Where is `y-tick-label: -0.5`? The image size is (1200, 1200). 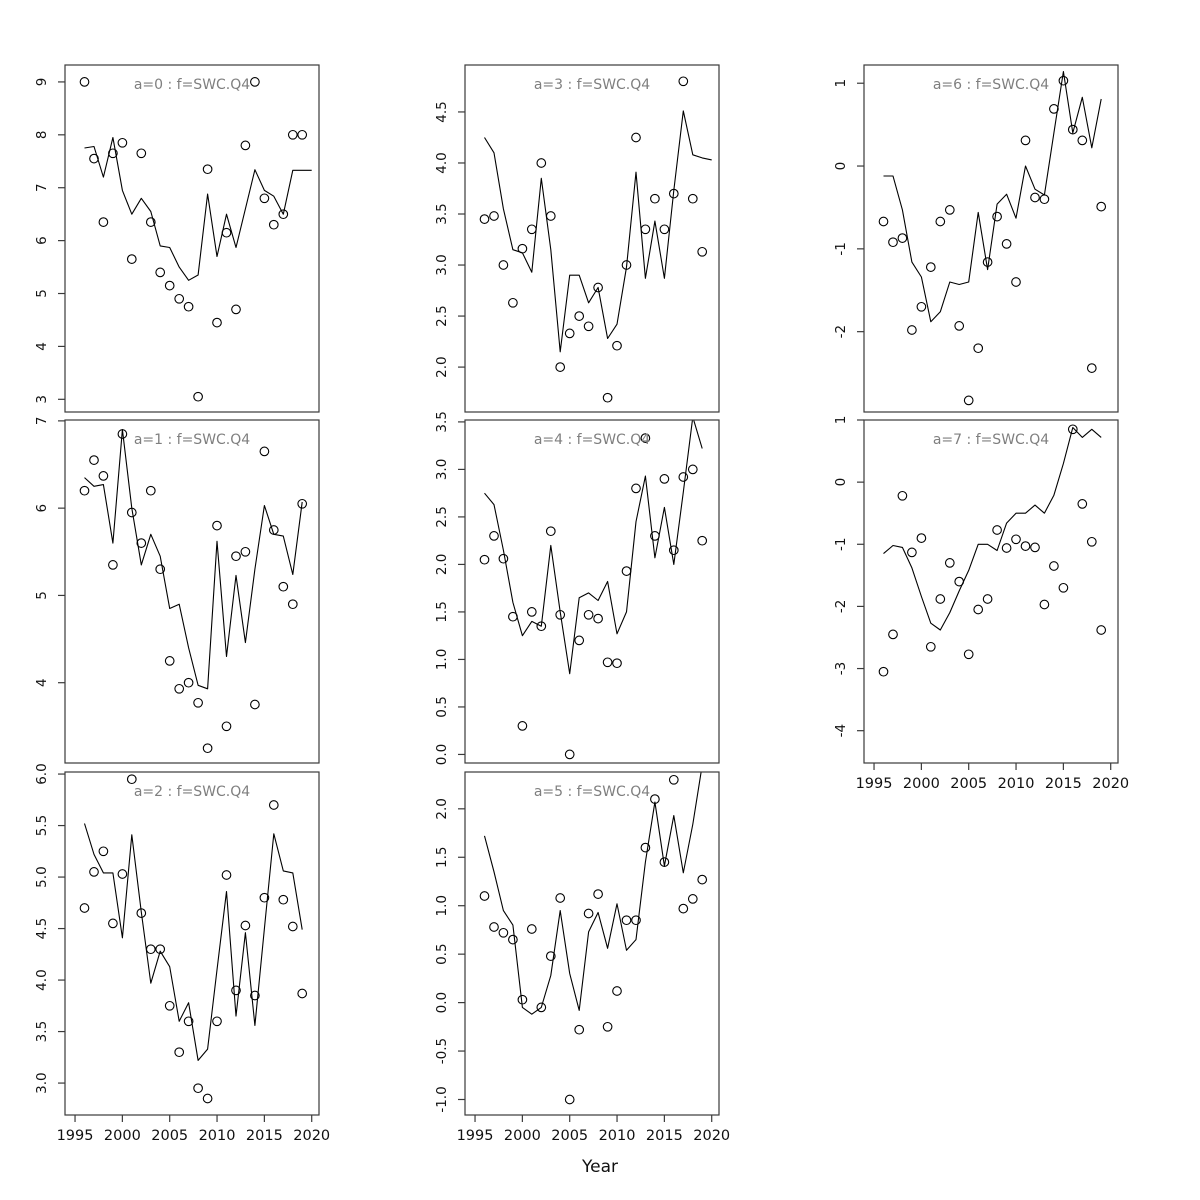 y-tick-label: -0.5 is located at coordinates (442, 1051).